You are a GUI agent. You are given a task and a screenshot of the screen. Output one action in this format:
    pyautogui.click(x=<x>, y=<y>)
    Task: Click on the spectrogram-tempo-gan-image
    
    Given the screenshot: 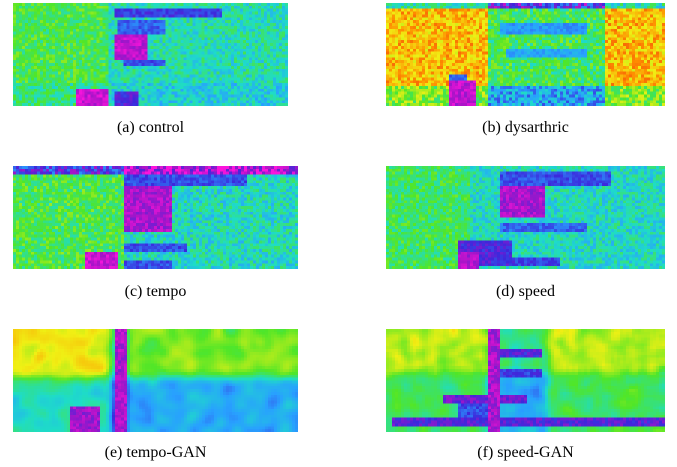 What is the action you would take?
    pyautogui.click(x=155, y=380)
    